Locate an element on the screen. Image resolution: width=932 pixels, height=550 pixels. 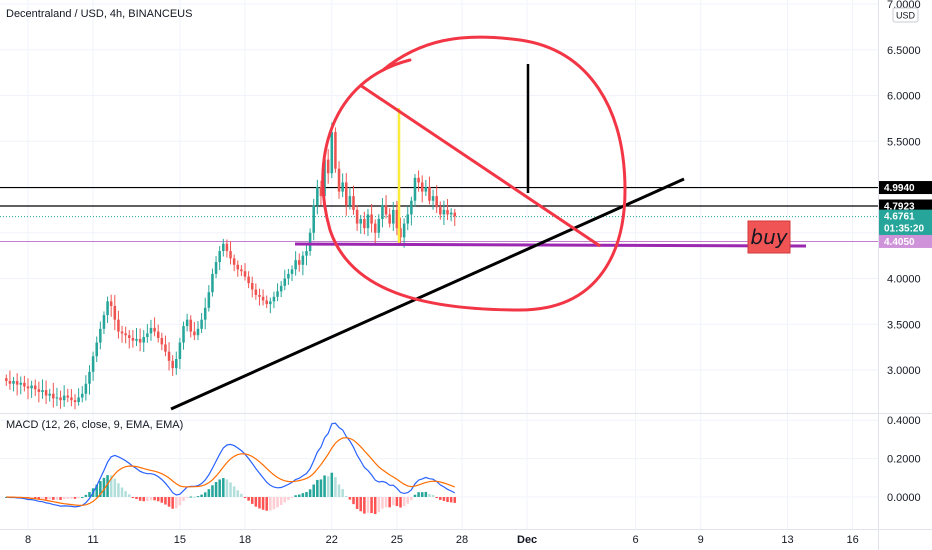
currency-button: USD is located at coordinates (905, 15).